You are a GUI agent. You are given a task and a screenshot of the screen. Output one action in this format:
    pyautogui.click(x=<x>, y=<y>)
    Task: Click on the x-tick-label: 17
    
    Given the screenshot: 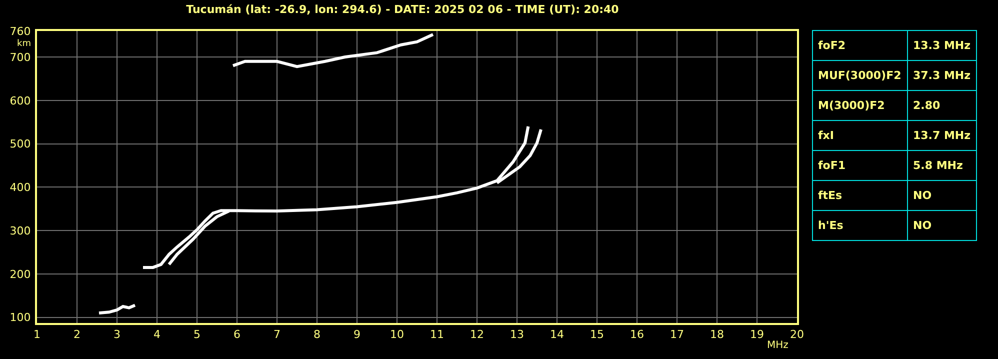 What is the action you would take?
    pyautogui.click(x=677, y=335)
    